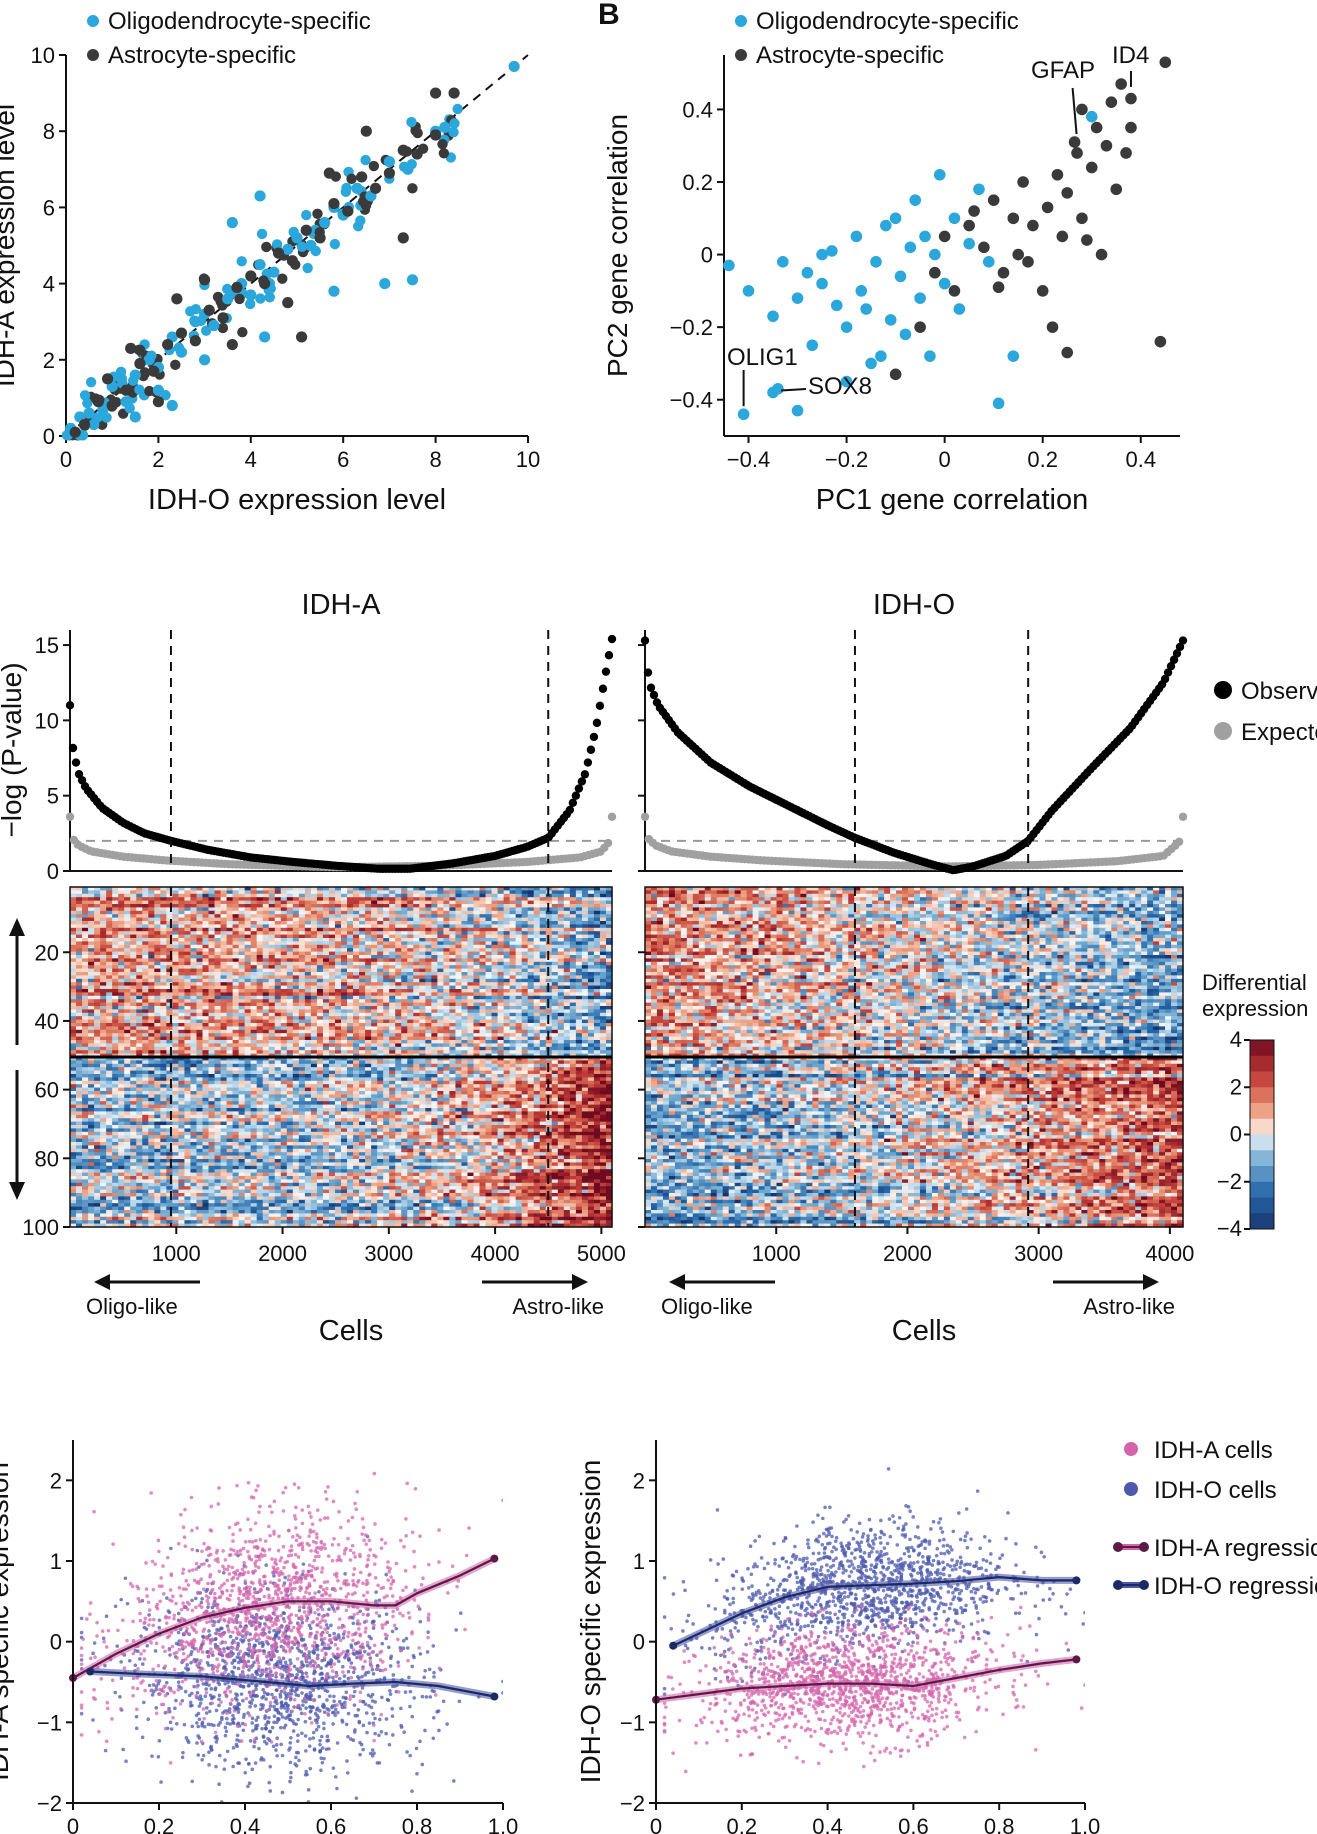  Describe the element at coordinates (914, 605) in the screenshot. I see `subplot-title: IDH-O` at that location.